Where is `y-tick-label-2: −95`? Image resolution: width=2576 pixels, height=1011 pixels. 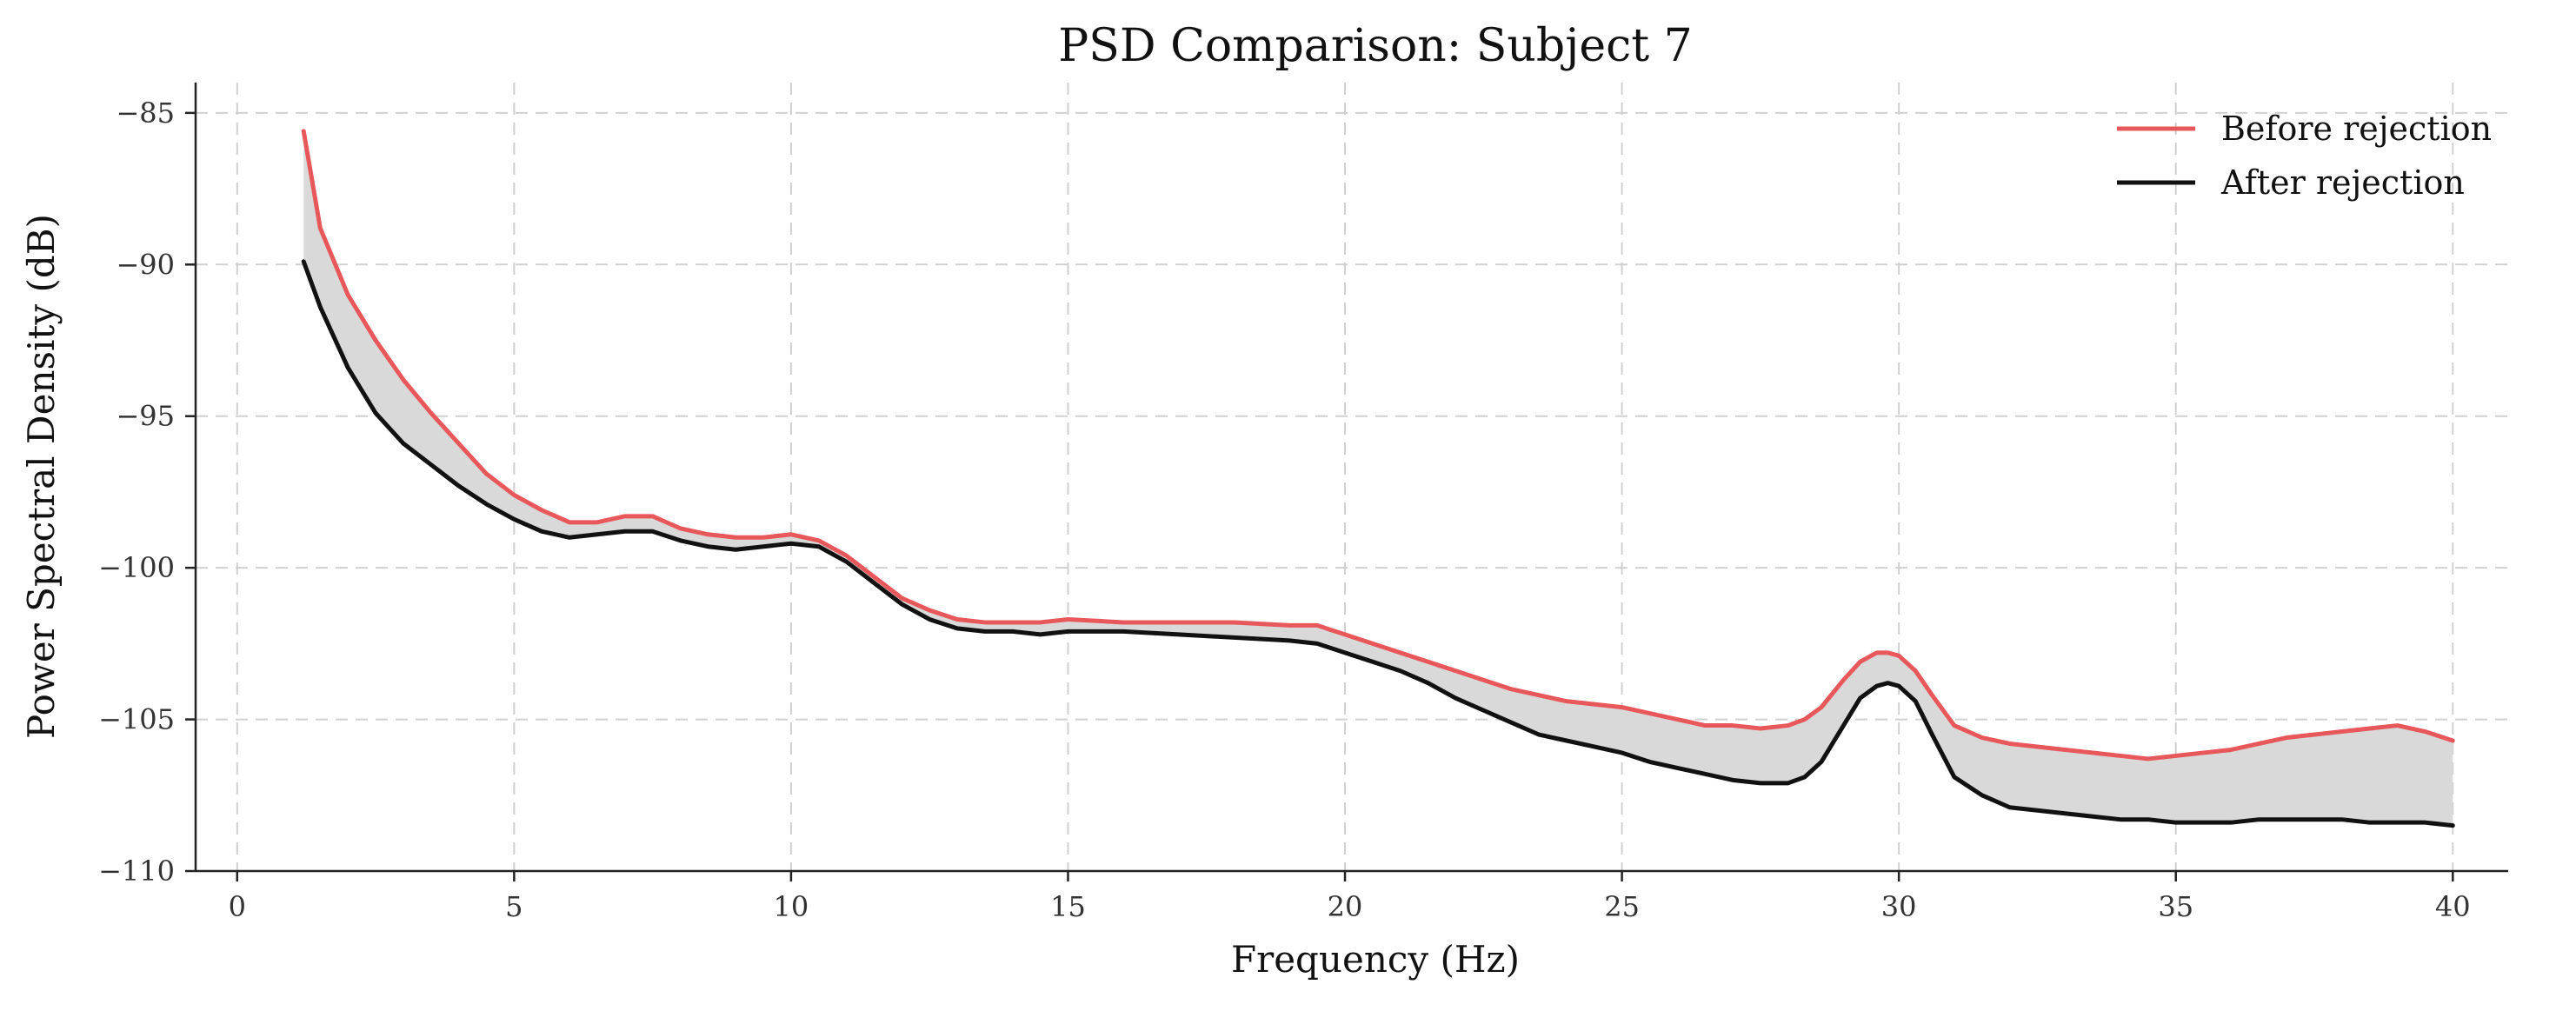 y-tick-label-2: −95 is located at coordinates (145, 416).